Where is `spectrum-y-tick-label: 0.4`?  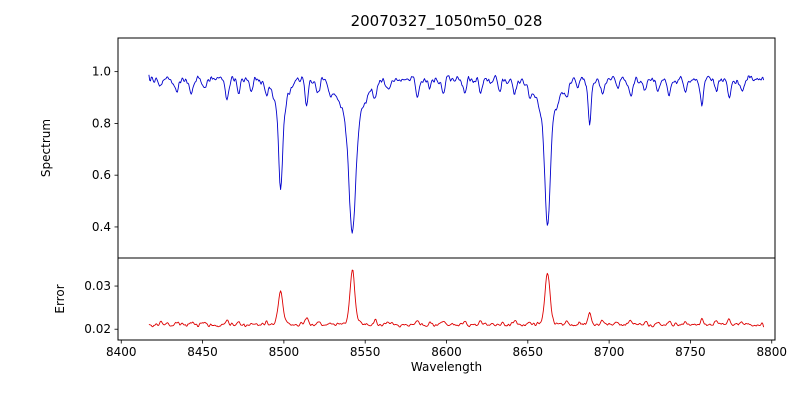 spectrum-y-tick-label: 0.4 is located at coordinates (101, 227).